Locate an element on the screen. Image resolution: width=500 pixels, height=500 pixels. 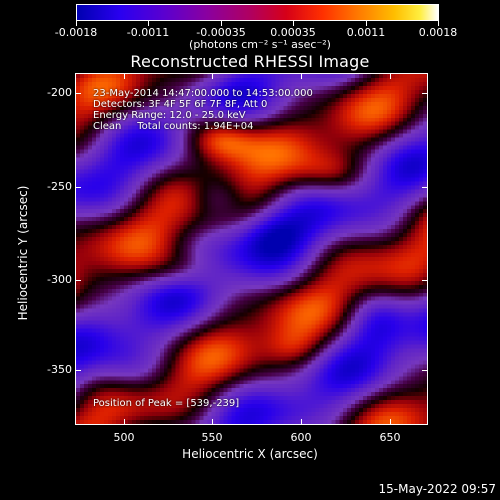
y-tick-label: -250 is located at coordinates (59, 186).